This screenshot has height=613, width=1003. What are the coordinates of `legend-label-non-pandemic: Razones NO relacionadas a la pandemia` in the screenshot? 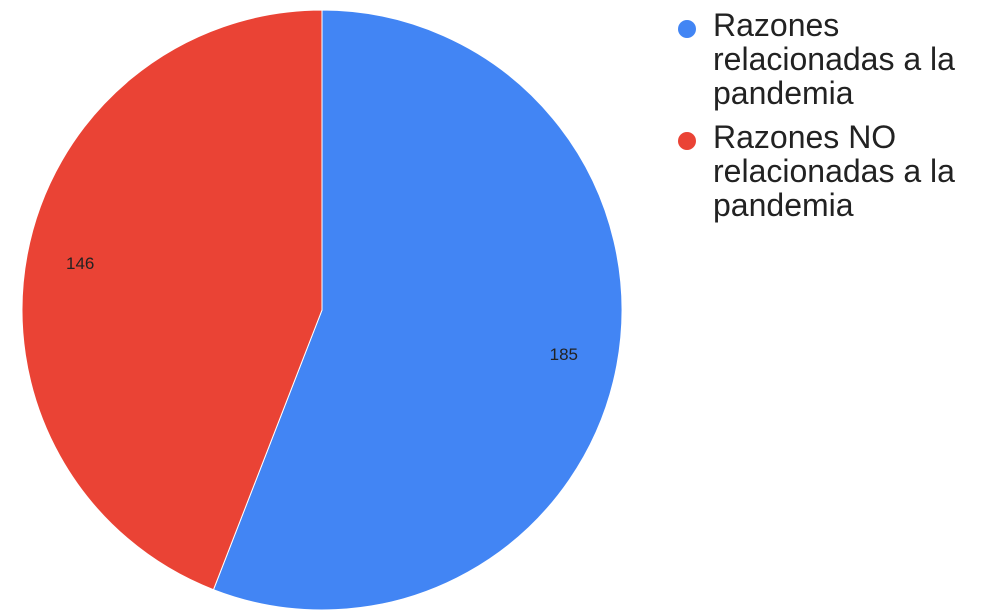 It's located at (834, 171).